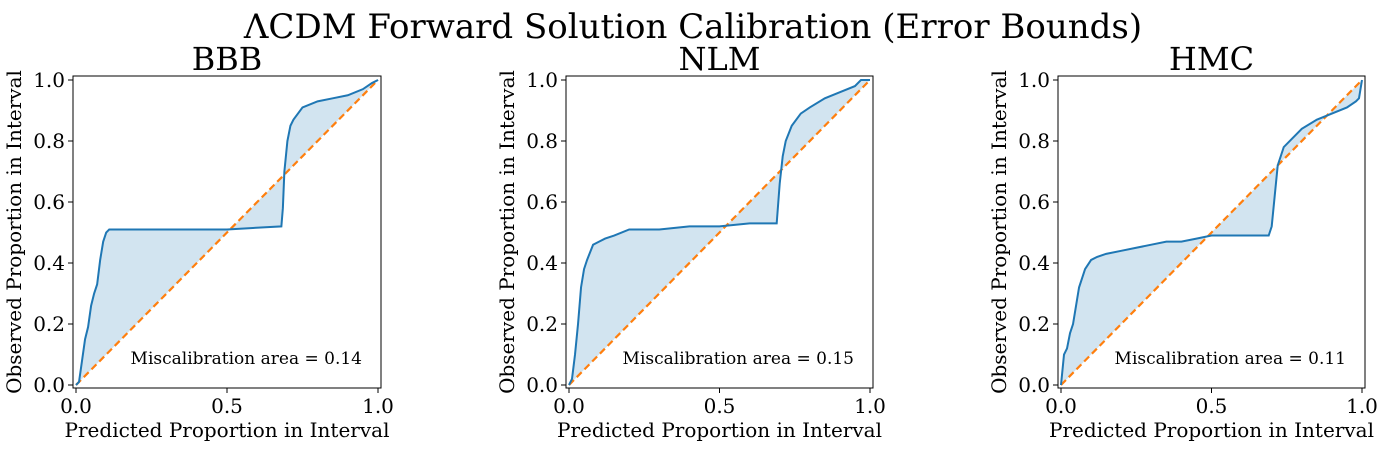 This screenshot has width=1386, height=450. Describe the element at coordinates (1211, 59) in the screenshot. I see `panel-title: HMC` at that location.